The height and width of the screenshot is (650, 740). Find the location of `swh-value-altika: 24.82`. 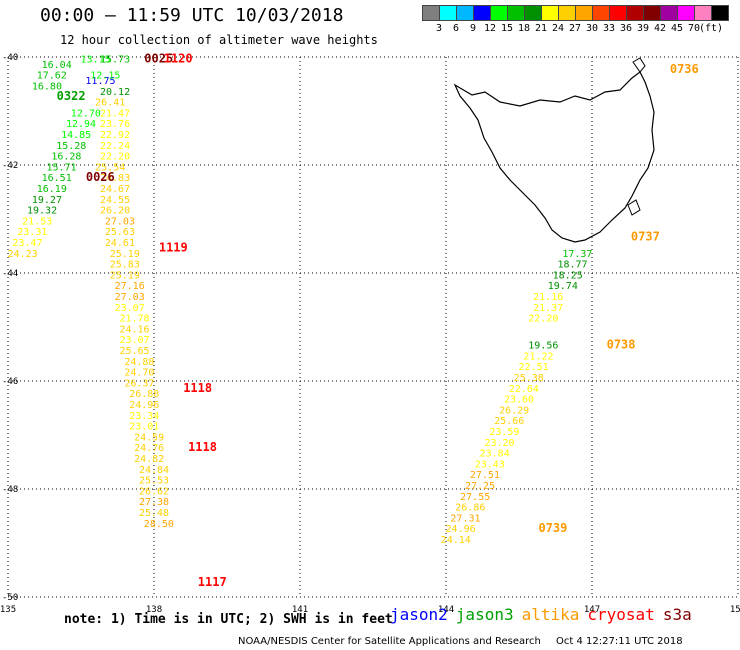

swh-value-altika: 24.82 is located at coordinates (149, 459).